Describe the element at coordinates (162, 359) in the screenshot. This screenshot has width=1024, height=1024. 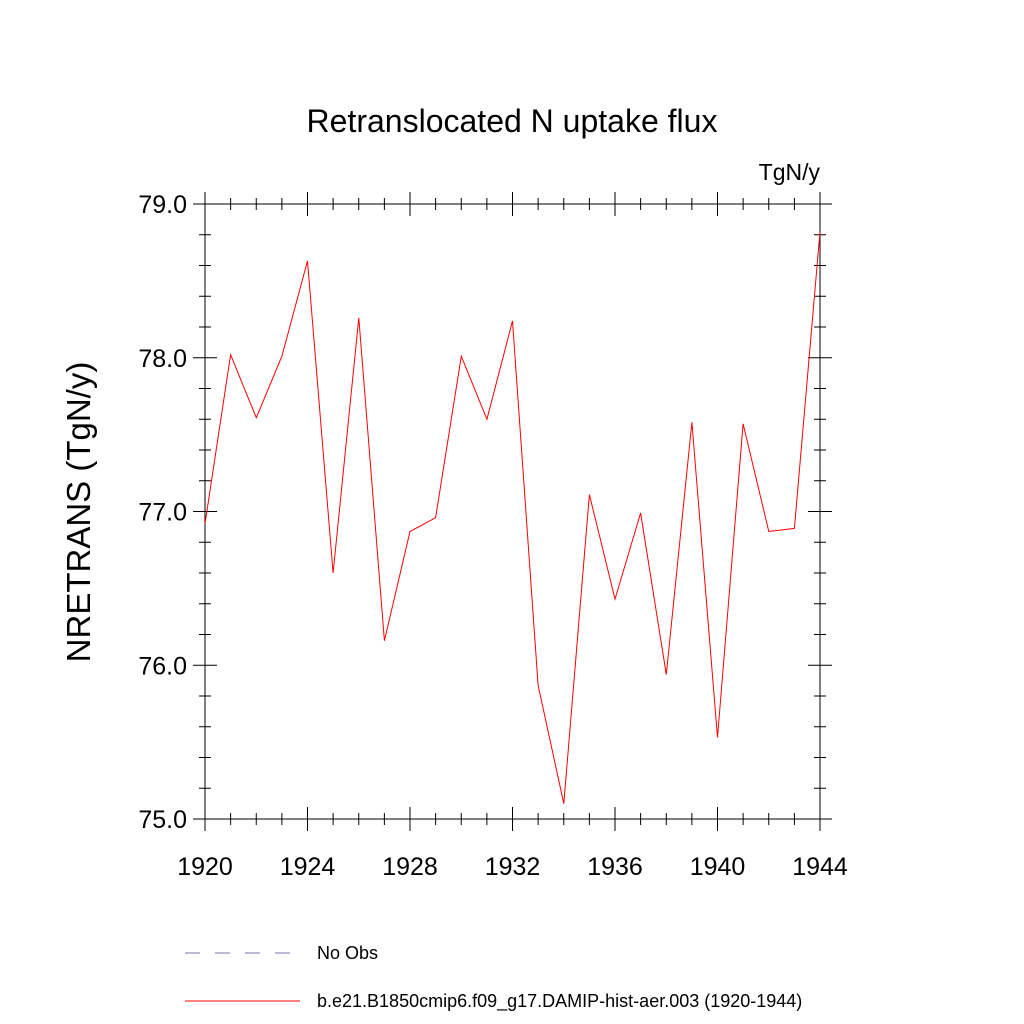
I see `y-tick-label: 78.0` at that location.